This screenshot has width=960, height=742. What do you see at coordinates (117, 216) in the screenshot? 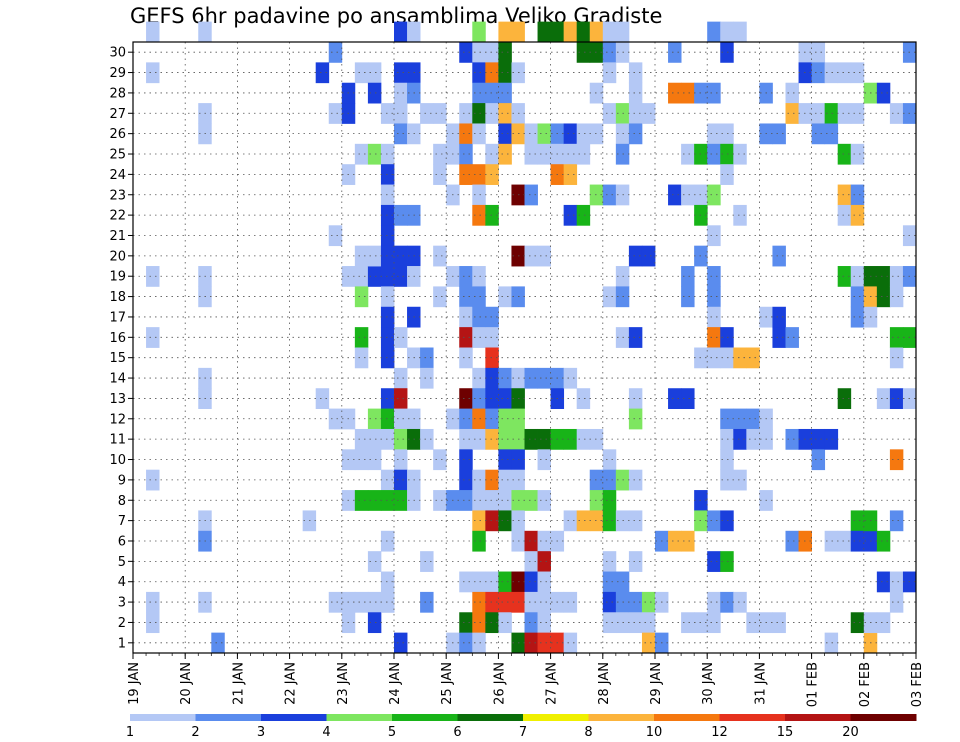
I see `y-tick-label: 22` at bounding box center [117, 216].